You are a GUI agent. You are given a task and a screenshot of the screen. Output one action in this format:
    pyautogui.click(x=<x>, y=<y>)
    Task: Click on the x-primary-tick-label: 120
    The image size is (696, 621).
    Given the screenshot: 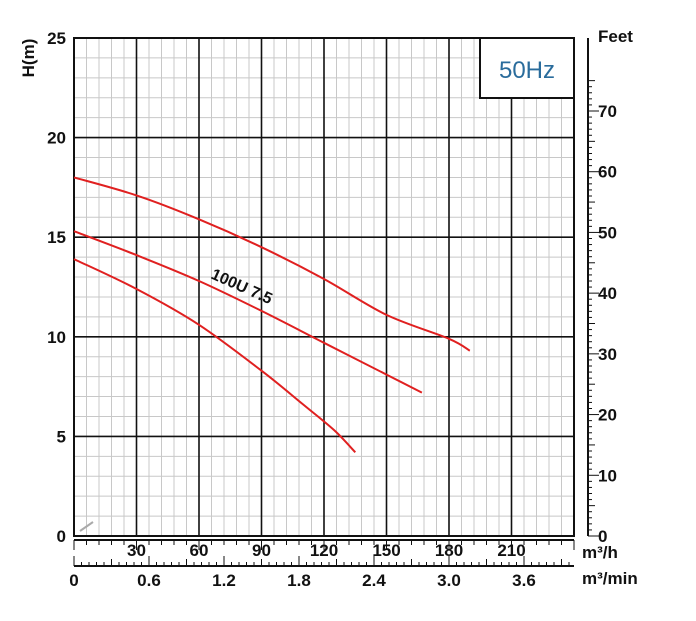 What is the action you would take?
    pyautogui.click(x=324, y=550)
    